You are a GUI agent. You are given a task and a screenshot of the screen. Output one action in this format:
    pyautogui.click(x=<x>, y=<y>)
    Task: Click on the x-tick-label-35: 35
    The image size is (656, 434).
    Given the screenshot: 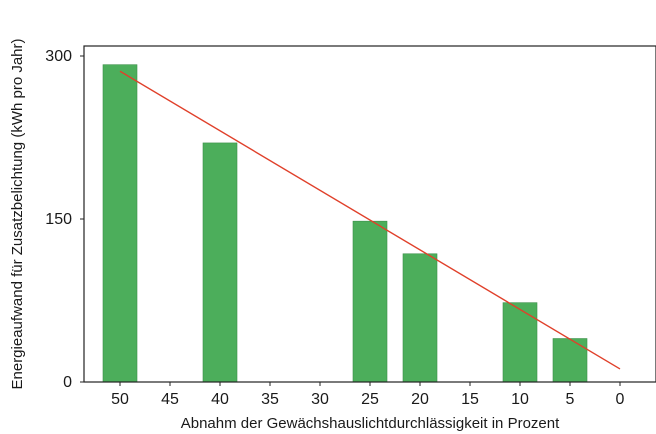 What is the action you would take?
    pyautogui.click(x=270, y=399)
    